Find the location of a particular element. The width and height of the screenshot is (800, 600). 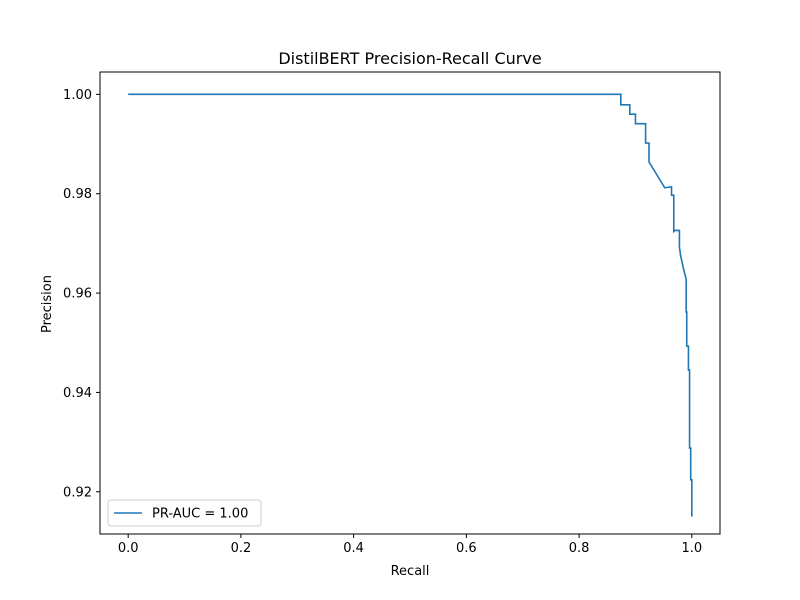

x-tick-label: 0.8 is located at coordinates (579, 548).